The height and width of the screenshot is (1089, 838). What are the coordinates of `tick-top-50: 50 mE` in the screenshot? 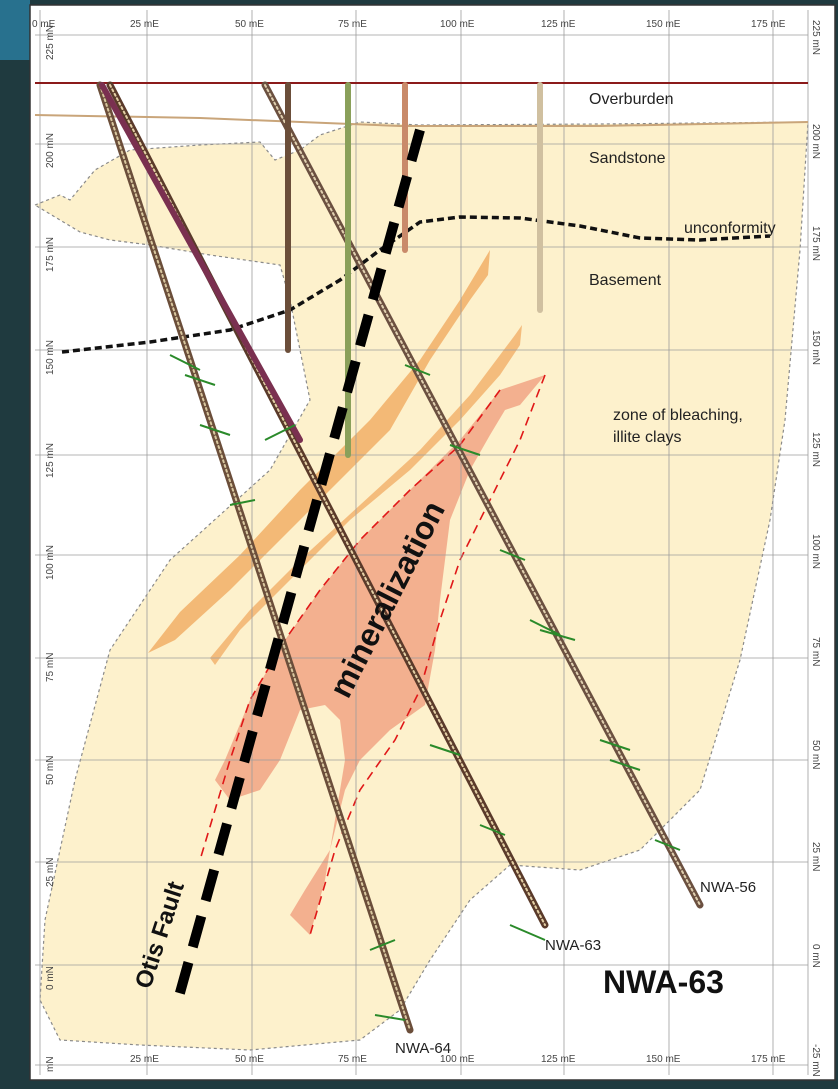 It's located at (249, 24).